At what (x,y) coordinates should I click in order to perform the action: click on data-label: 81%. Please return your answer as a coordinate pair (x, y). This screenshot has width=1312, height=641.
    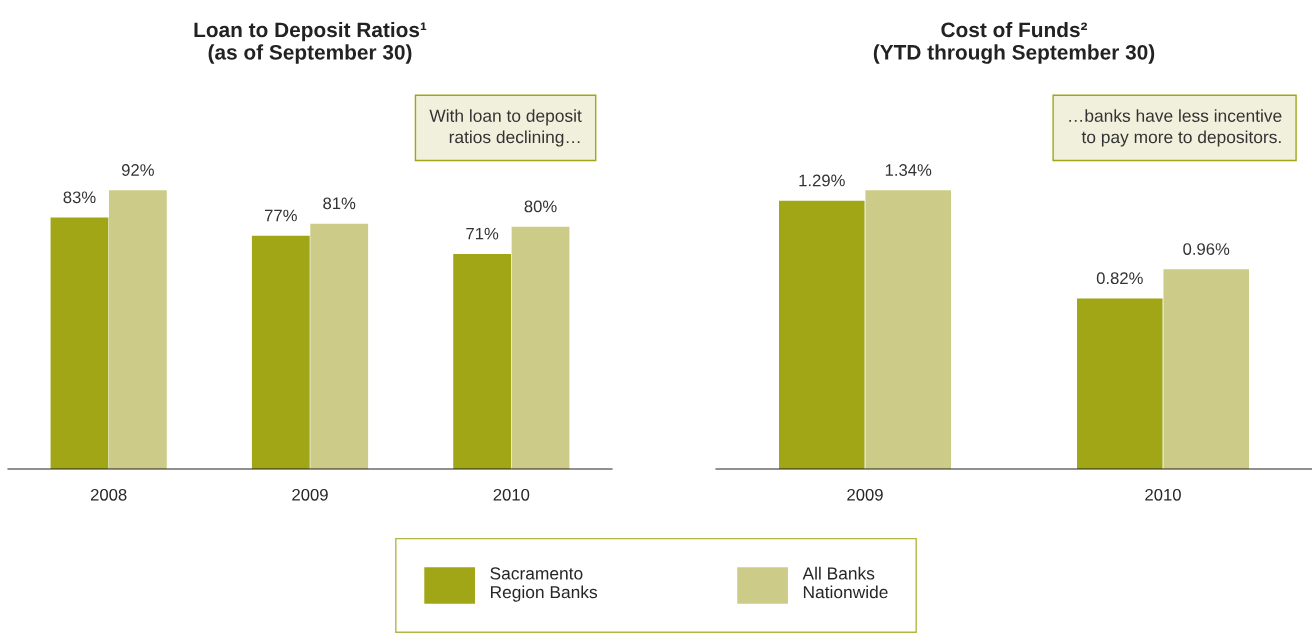
    Looking at the image, I should click on (339, 203).